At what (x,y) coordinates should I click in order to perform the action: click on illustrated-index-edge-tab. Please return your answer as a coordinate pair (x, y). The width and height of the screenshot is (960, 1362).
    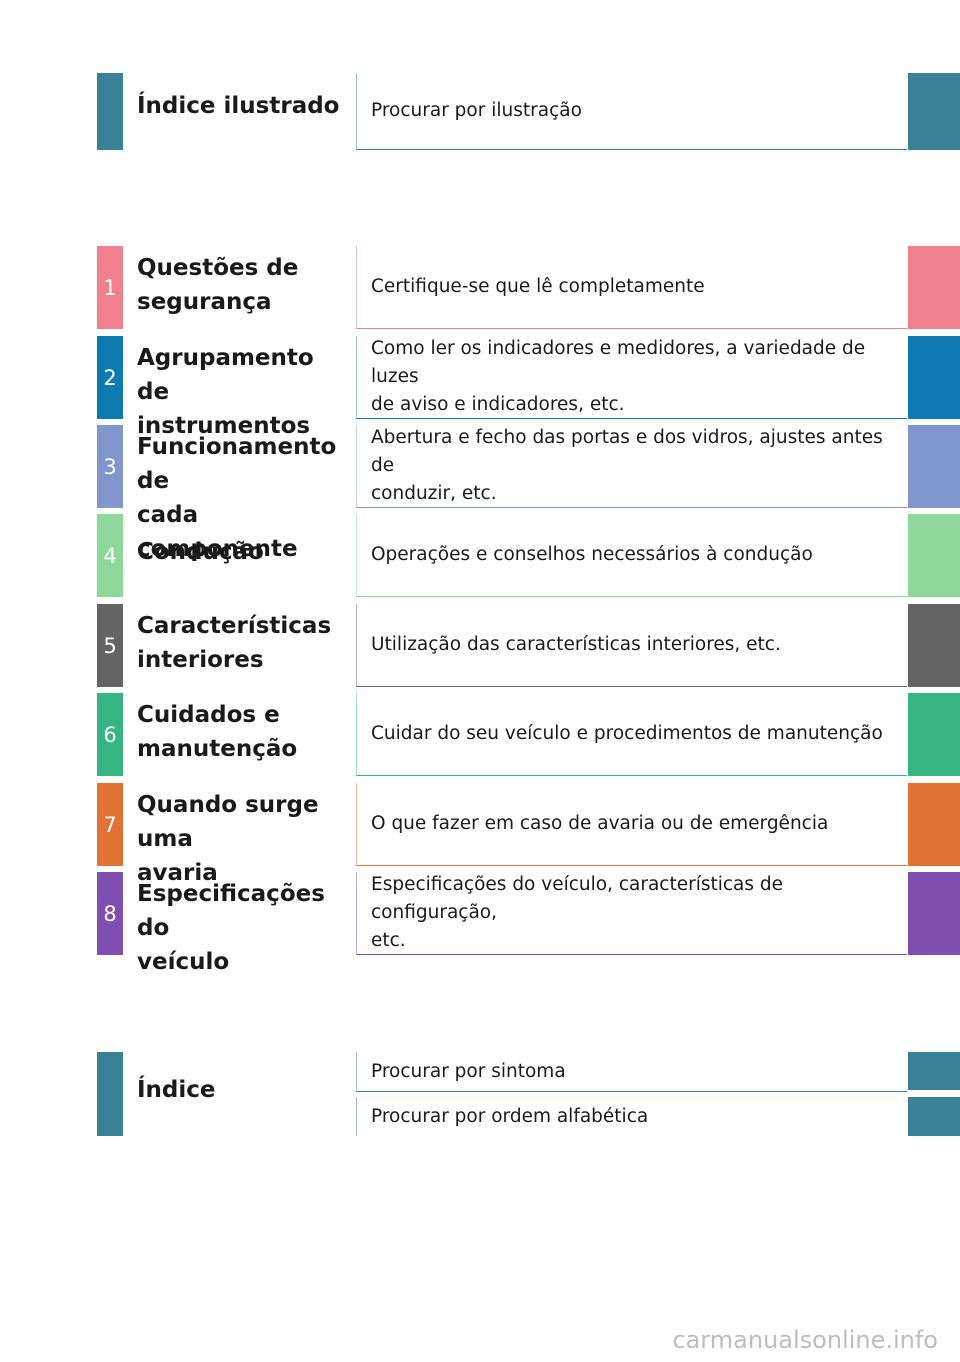
    Looking at the image, I should click on (934, 111).